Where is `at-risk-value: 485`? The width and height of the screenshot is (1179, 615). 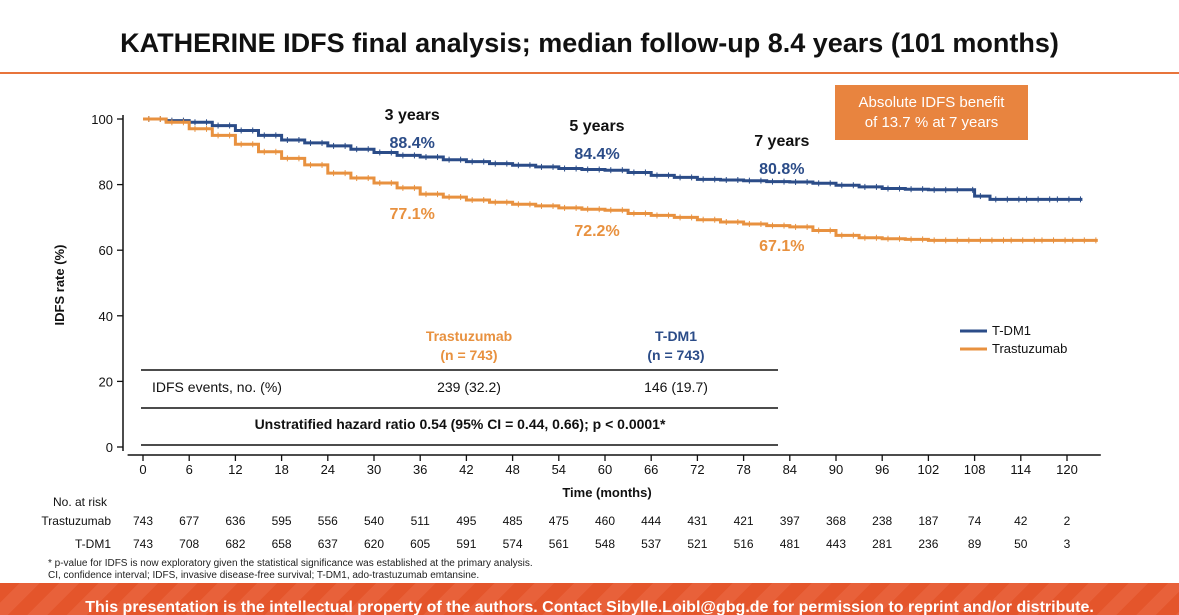
at-risk-value: 485 is located at coordinates (513, 521).